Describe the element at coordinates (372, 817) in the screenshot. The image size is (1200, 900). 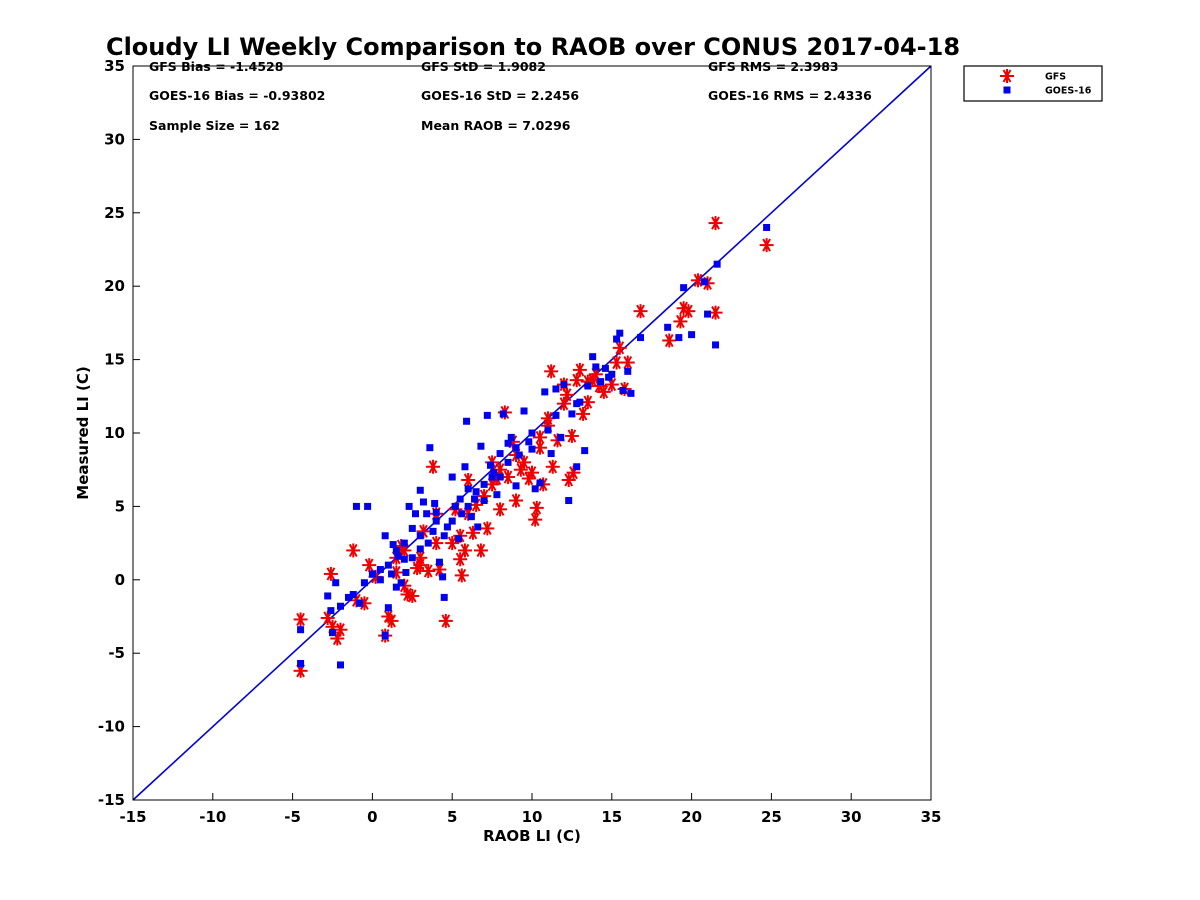
I see `x-tick-label: 0` at that location.